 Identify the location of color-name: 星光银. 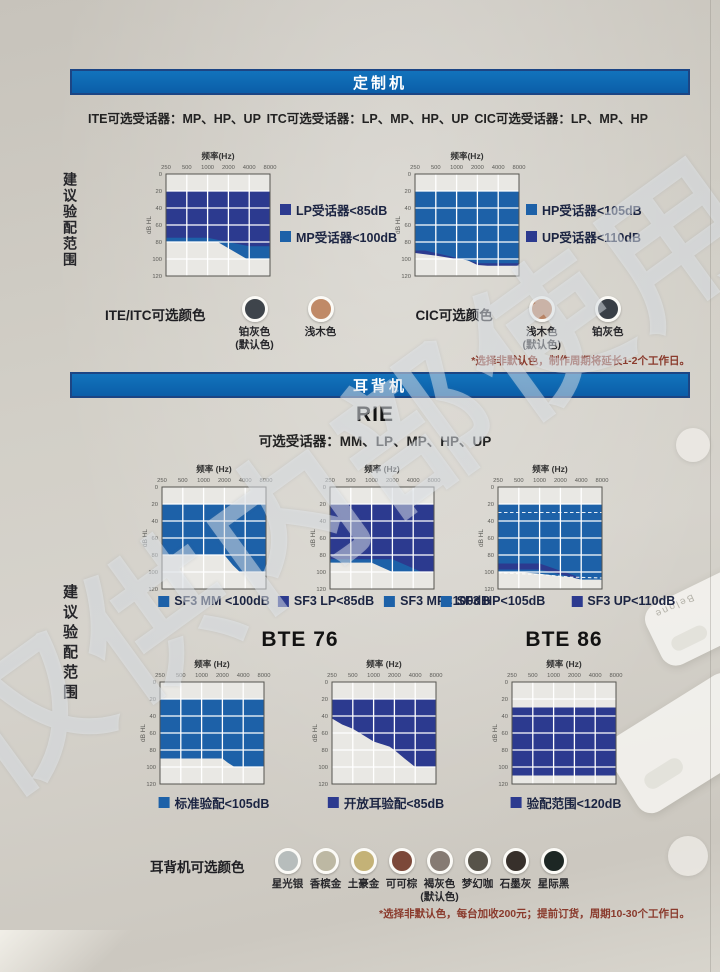
(287, 884).